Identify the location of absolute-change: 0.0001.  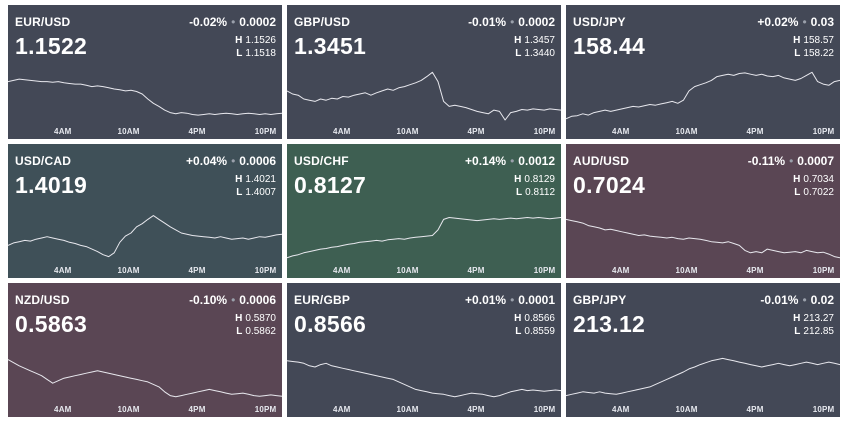
(536, 300).